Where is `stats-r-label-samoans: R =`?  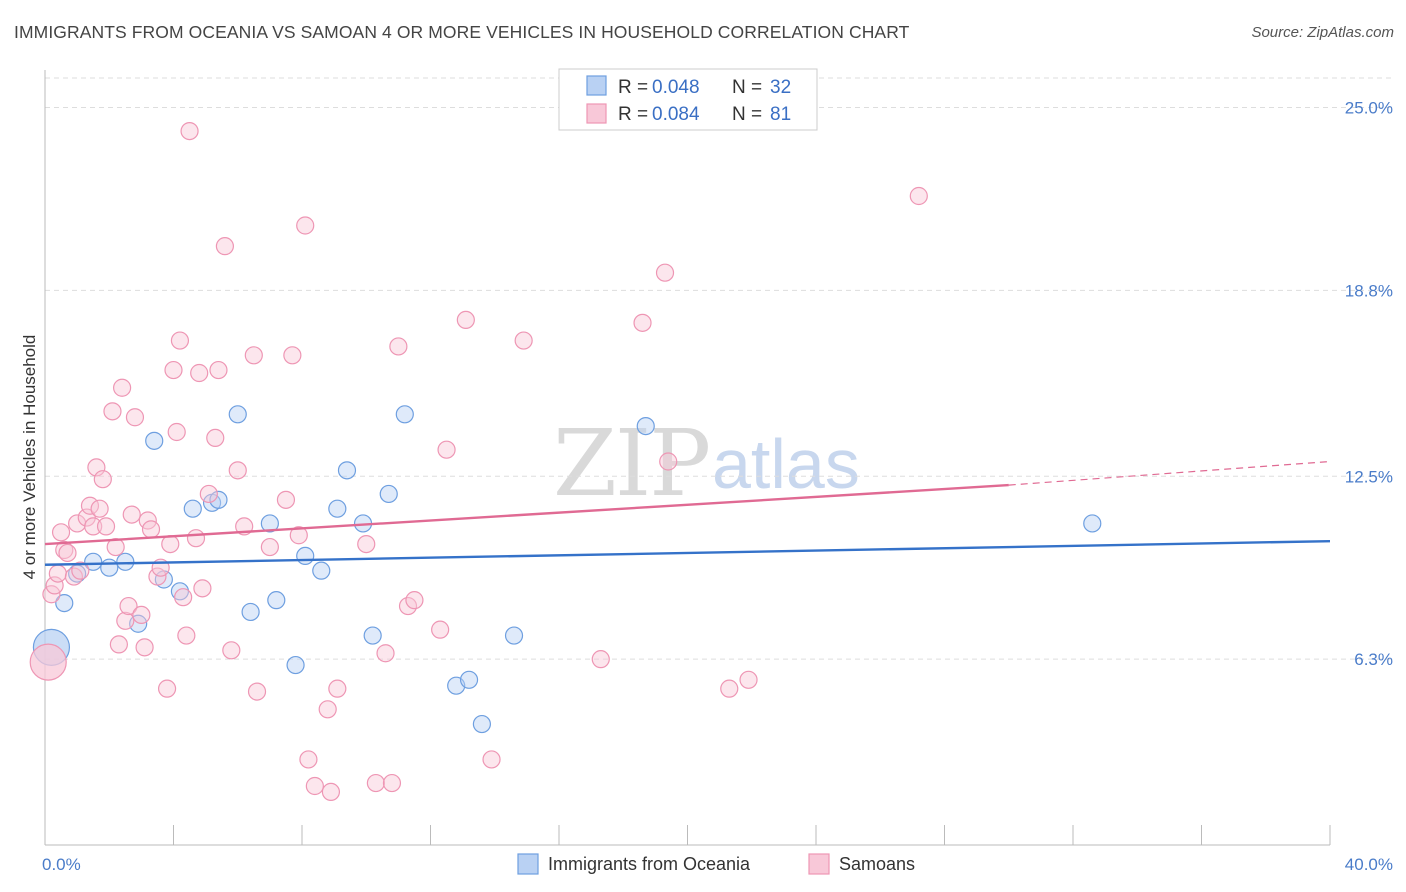 stats-r-label-samoans: R = is located at coordinates (633, 114).